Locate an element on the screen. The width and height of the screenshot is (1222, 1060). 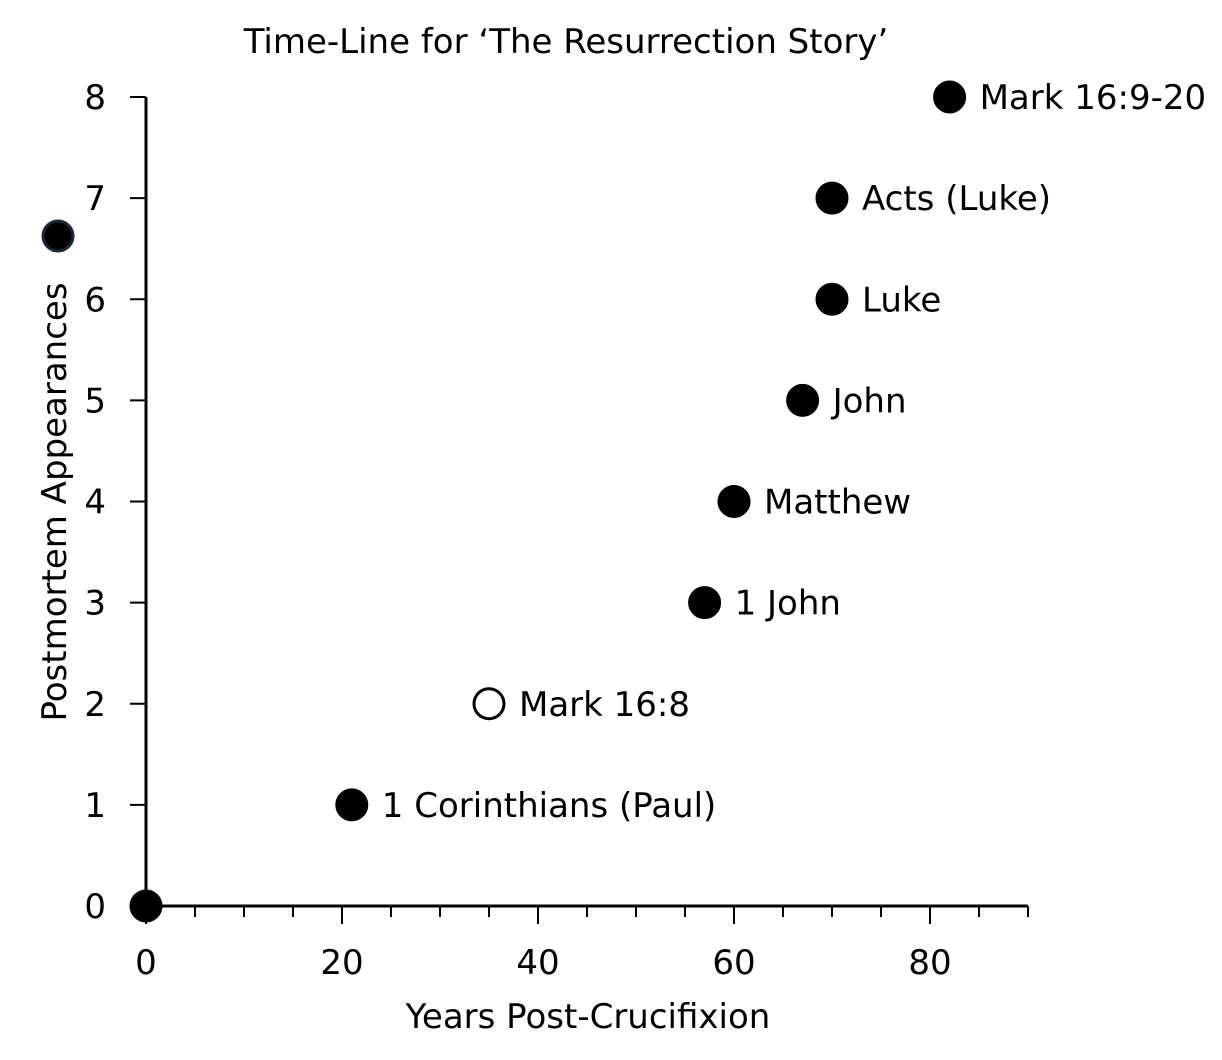
data-label: Mark 16:9-20 is located at coordinates (1093, 98).